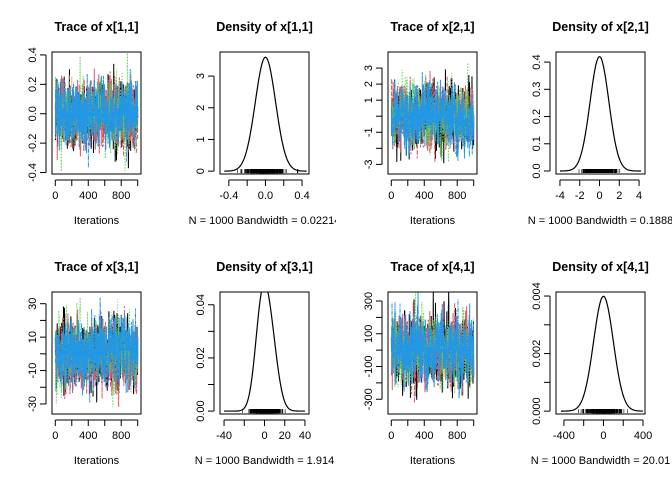 The height and width of the screenshot is (480, 672). What do you see at coordinates (600, 267) in the screenshot?
I see `panel-title: Density of x[4,1]` at bounding box center [600, 267].